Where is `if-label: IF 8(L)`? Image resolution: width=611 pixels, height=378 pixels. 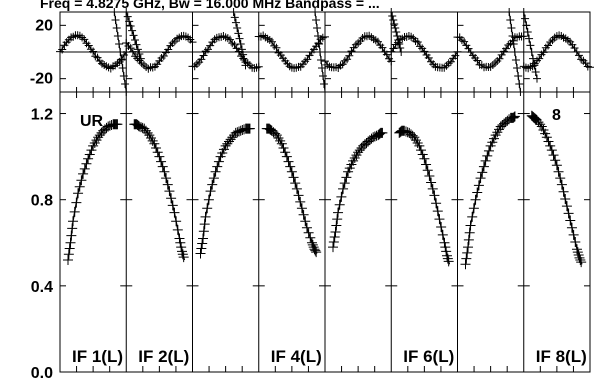 if-label: IF 8(L) is located at coordinates (561, 356).